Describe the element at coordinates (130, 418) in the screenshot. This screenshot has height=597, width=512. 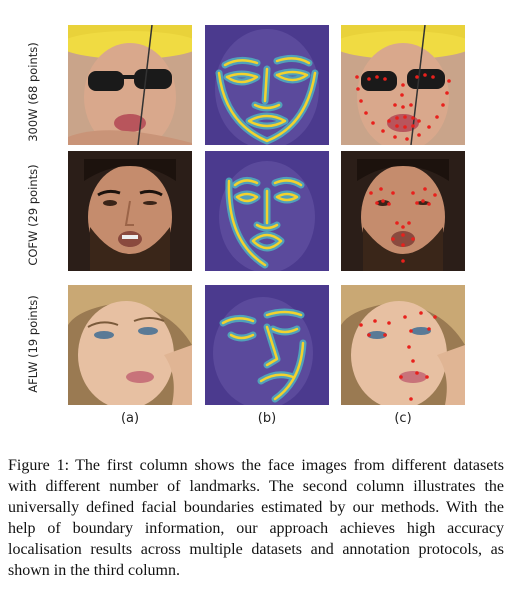
I see `column-label-a: (a)` at that location.